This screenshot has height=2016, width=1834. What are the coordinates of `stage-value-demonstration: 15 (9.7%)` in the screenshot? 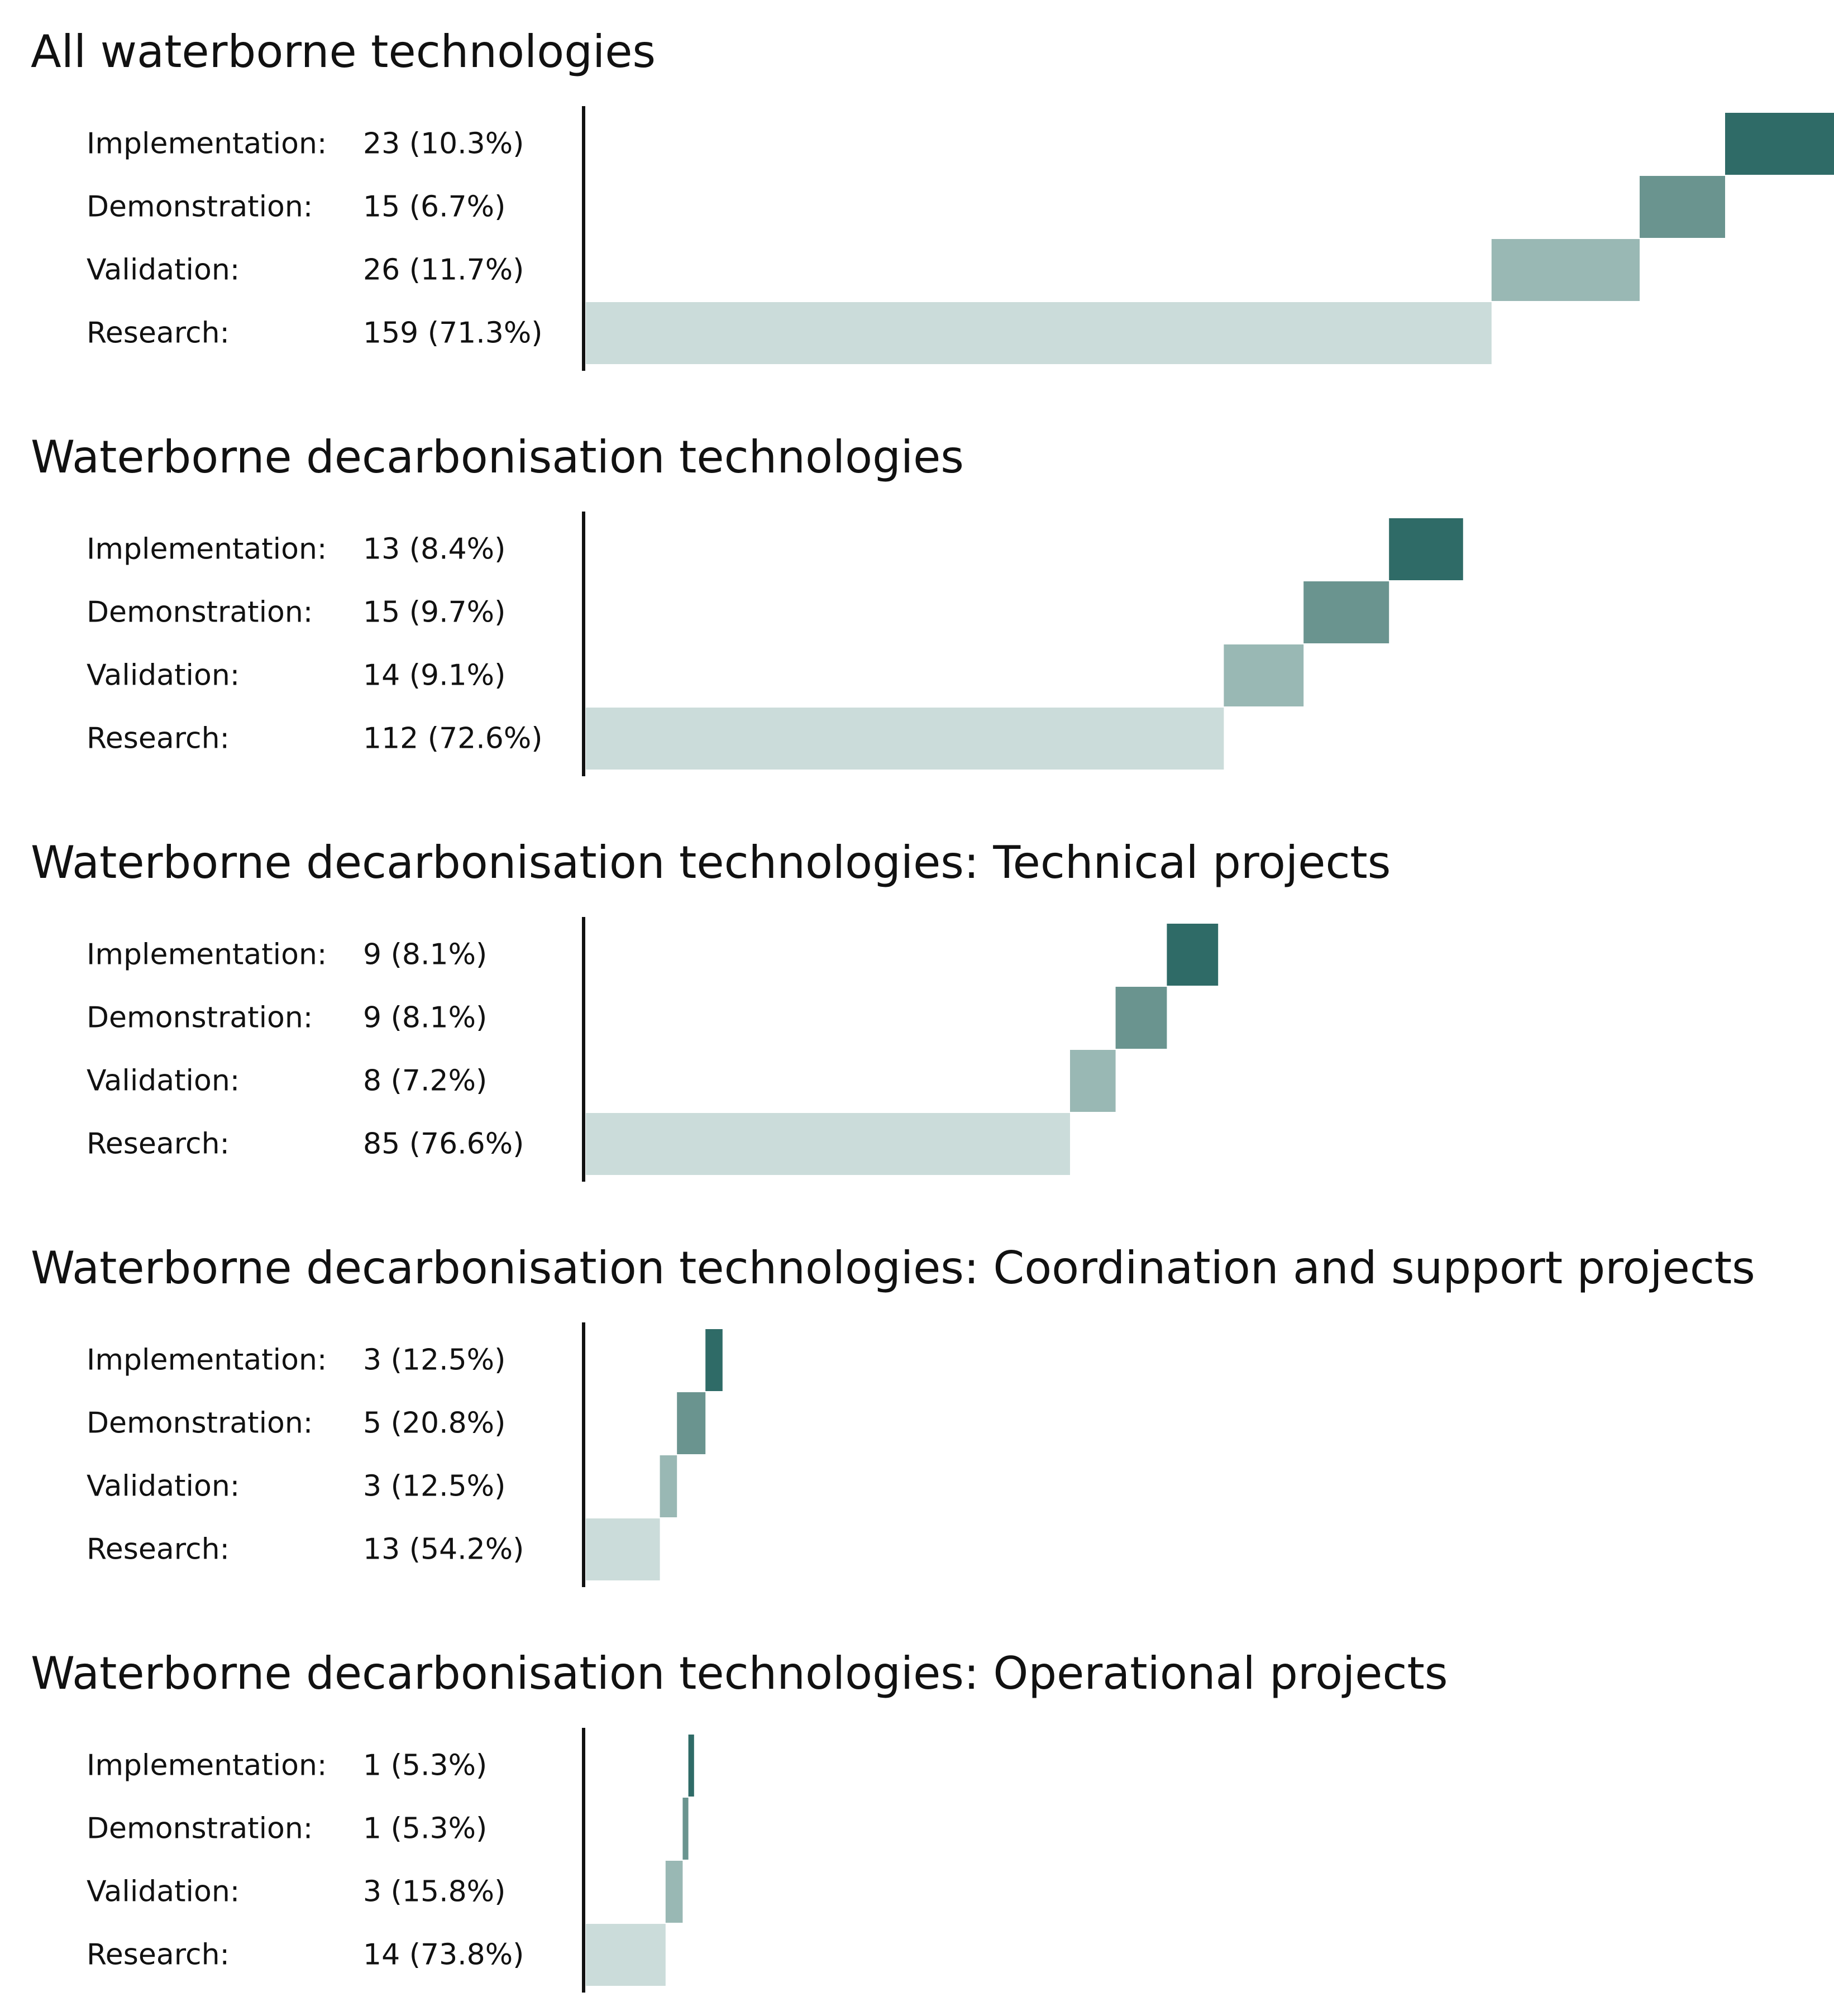 It's located at (434, 613).